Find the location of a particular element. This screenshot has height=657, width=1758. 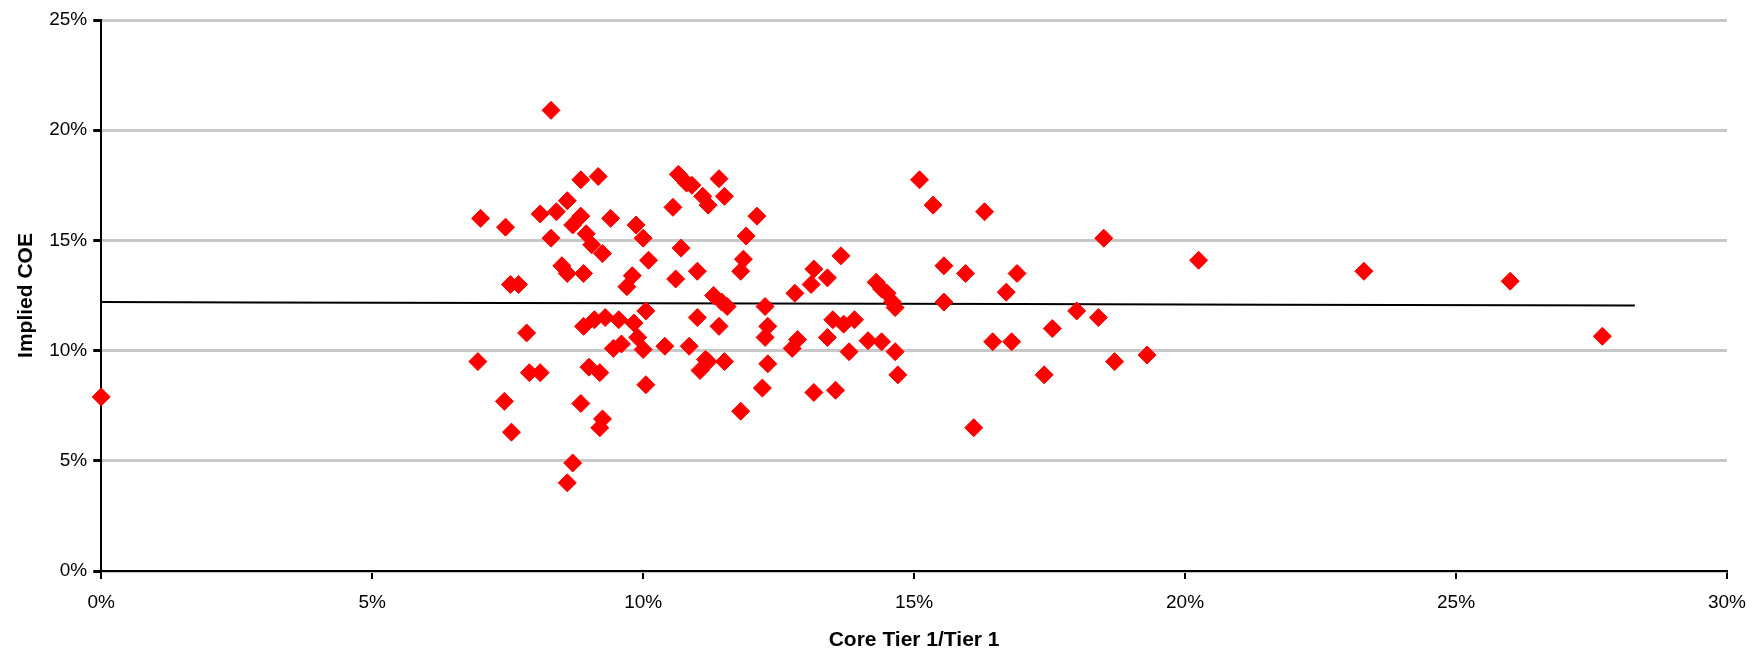

y-axis-title: Implied COE is located at coordinates (25, 295).